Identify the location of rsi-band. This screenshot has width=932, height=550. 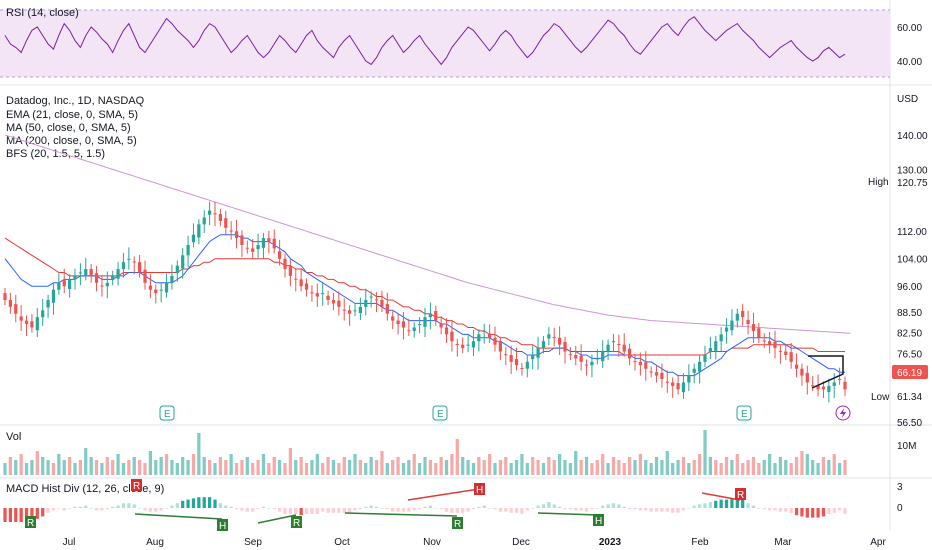
(445, 43).